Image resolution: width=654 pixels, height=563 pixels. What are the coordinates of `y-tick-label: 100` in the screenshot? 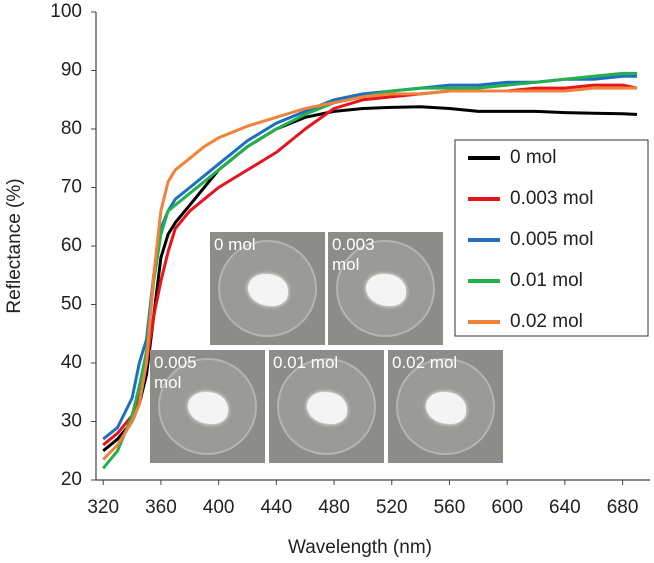 It's located at (66, 11).